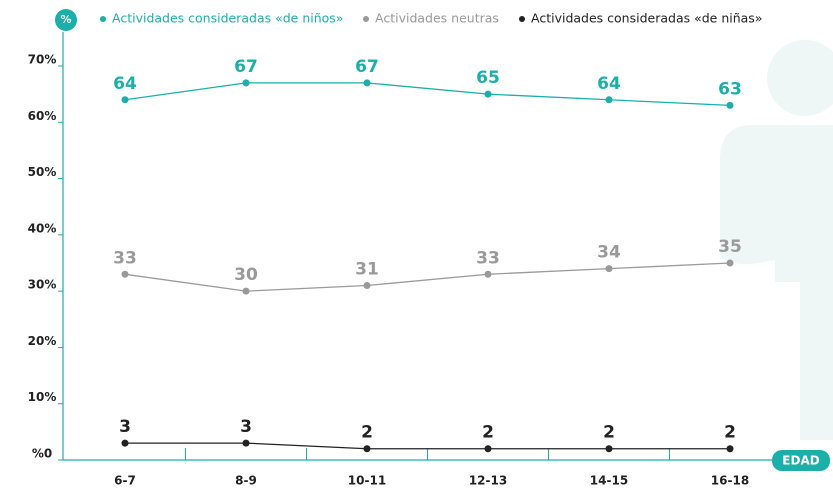 This screenshot has width=833, height=494. What do you see at coordinates (730, 481) in the screenshot?
I see `x-tick-label: 16-18` at bounding box center [730, 481].